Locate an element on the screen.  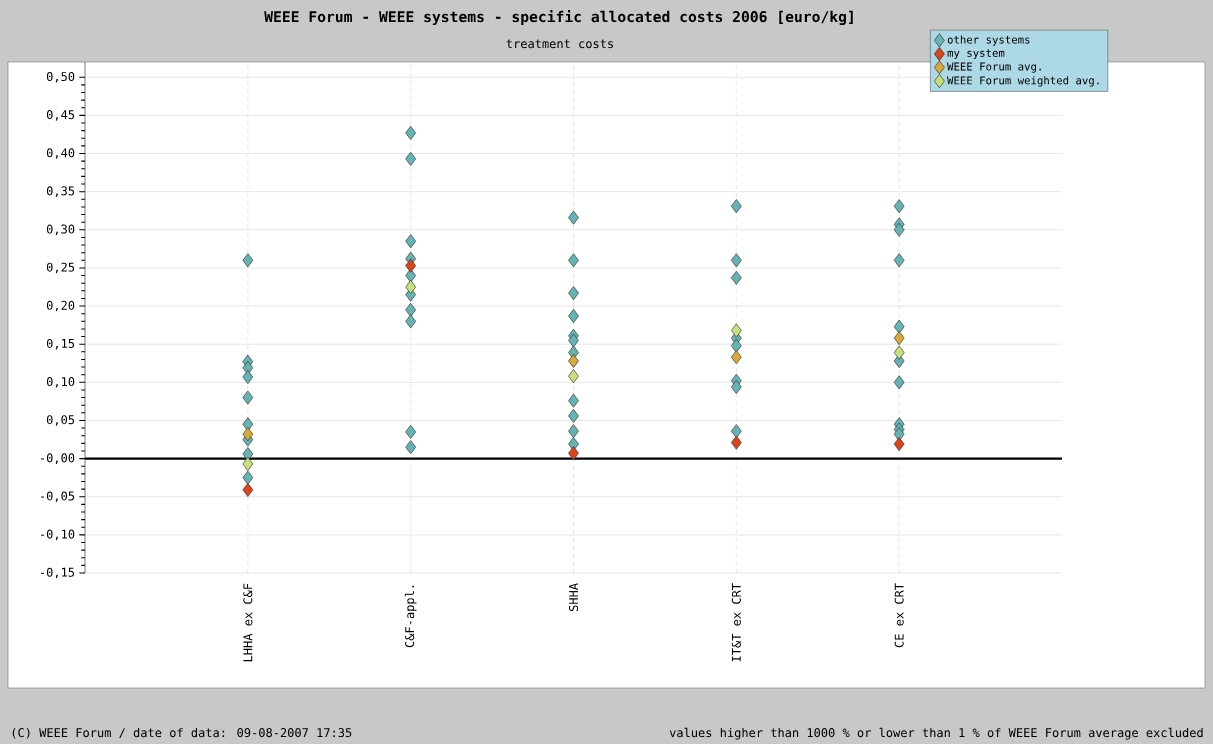
y-tick-label: -0,10 is located at coordinates (58, 535).